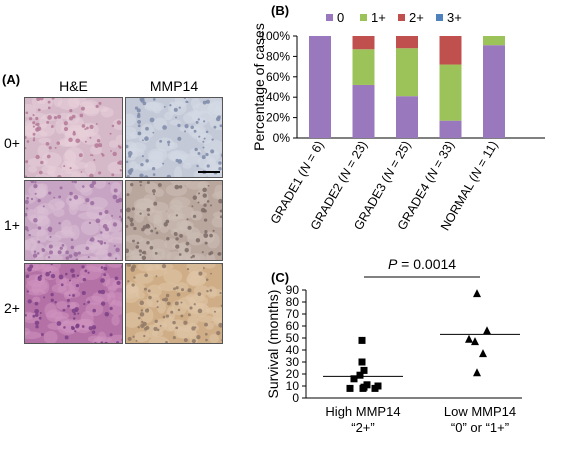 The image size is (566, 451). Describe the element at coordinates (293, 302) in the screenshot. I see `y-tick-label: 80` at that location.